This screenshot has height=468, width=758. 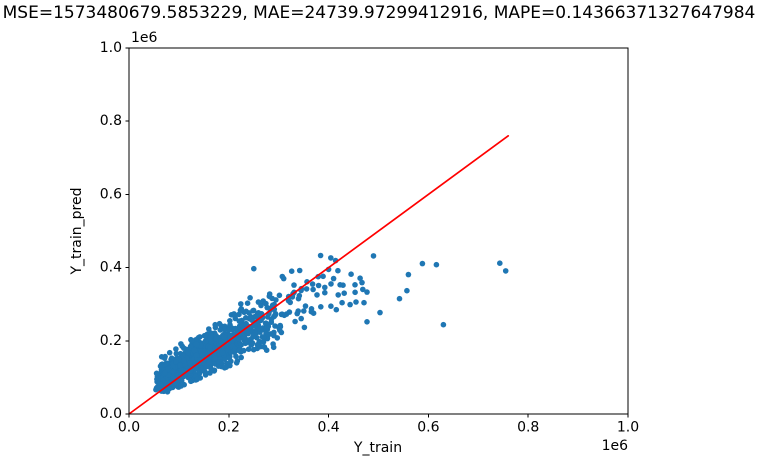 What do you see at coordinates (129, 428) in the screenshot?
I see `x-tick-label: 0.0` at bounding box center [129, 428].